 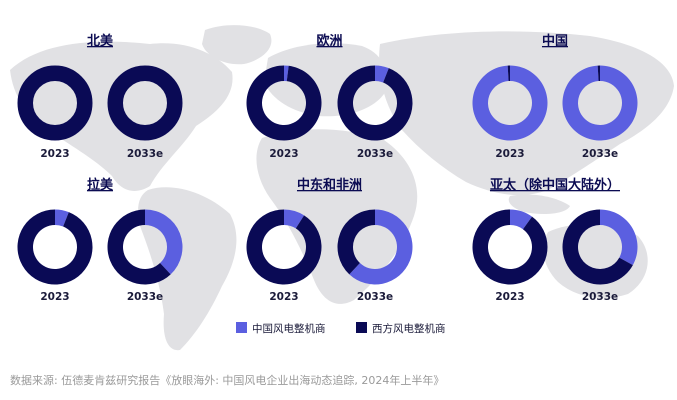 I want to click on map-africa, so click(x=337, y=216).